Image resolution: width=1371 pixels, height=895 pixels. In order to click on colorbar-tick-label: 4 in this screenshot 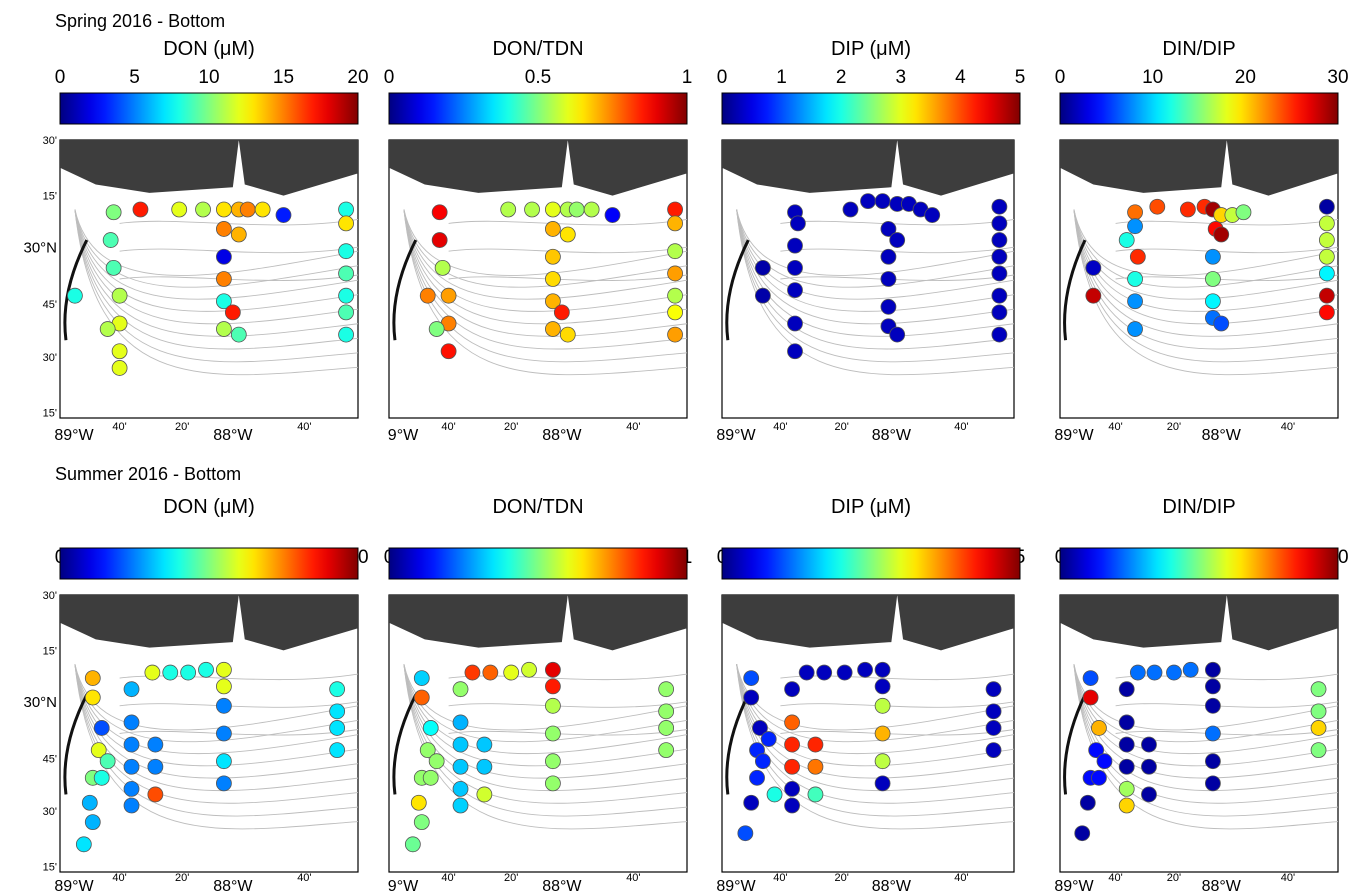, I will do `click(960, 77)`.